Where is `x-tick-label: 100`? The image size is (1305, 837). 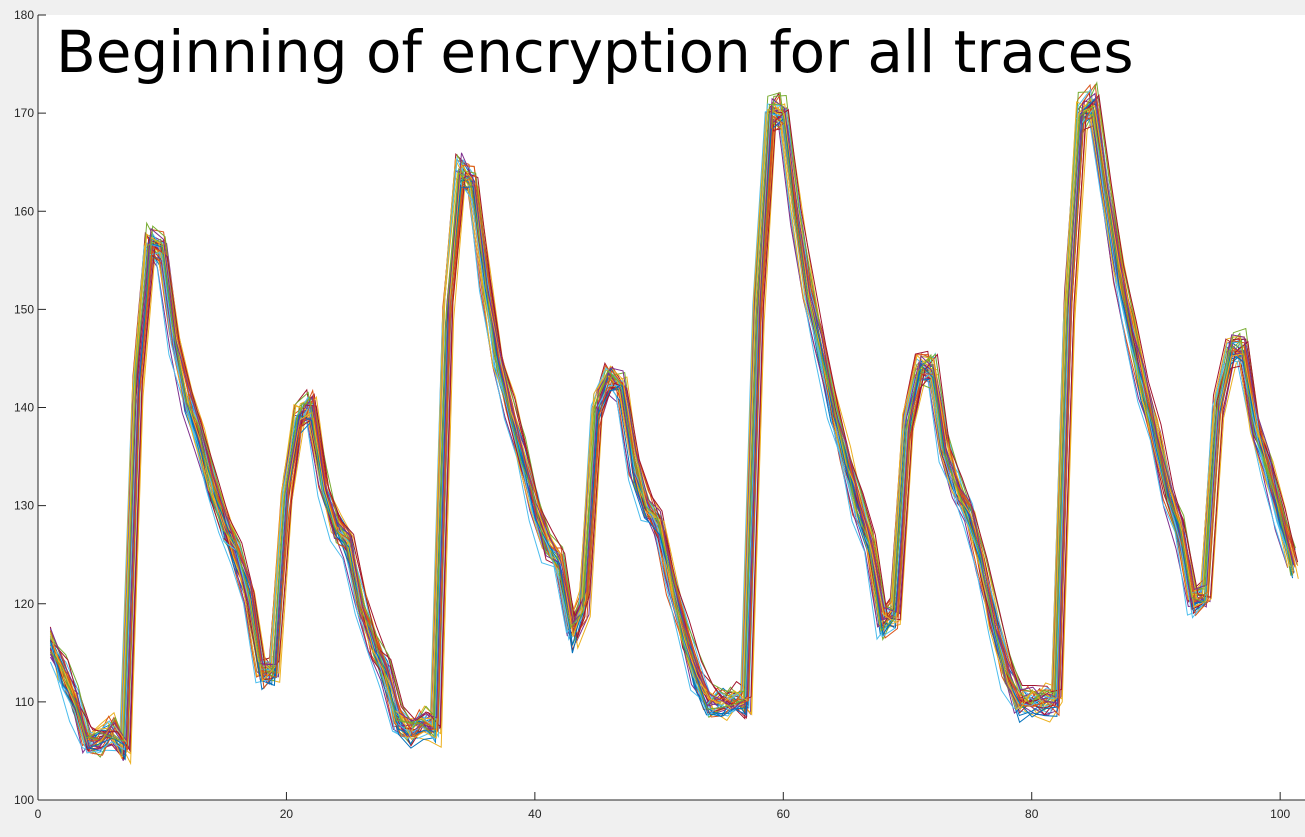 x-tick-label: 100 is located at coordinates (1280, 814).